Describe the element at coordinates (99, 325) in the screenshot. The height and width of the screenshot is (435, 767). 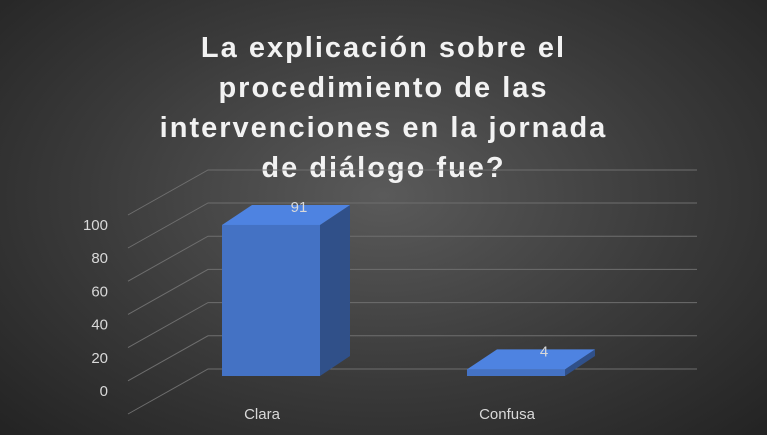
I see `y-tick-label: 40` at that location.